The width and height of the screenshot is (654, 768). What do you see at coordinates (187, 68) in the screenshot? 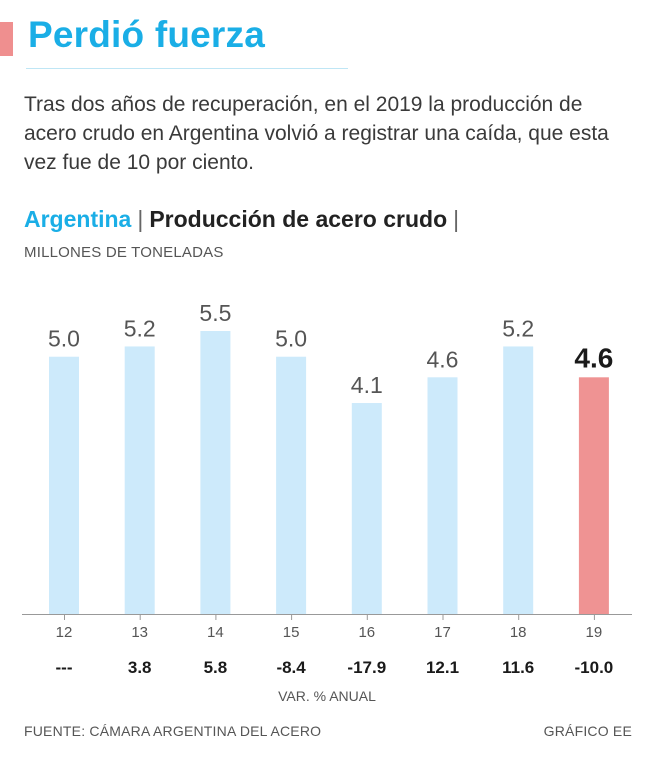
I see `title-underline` at bounding box center [187, 68].